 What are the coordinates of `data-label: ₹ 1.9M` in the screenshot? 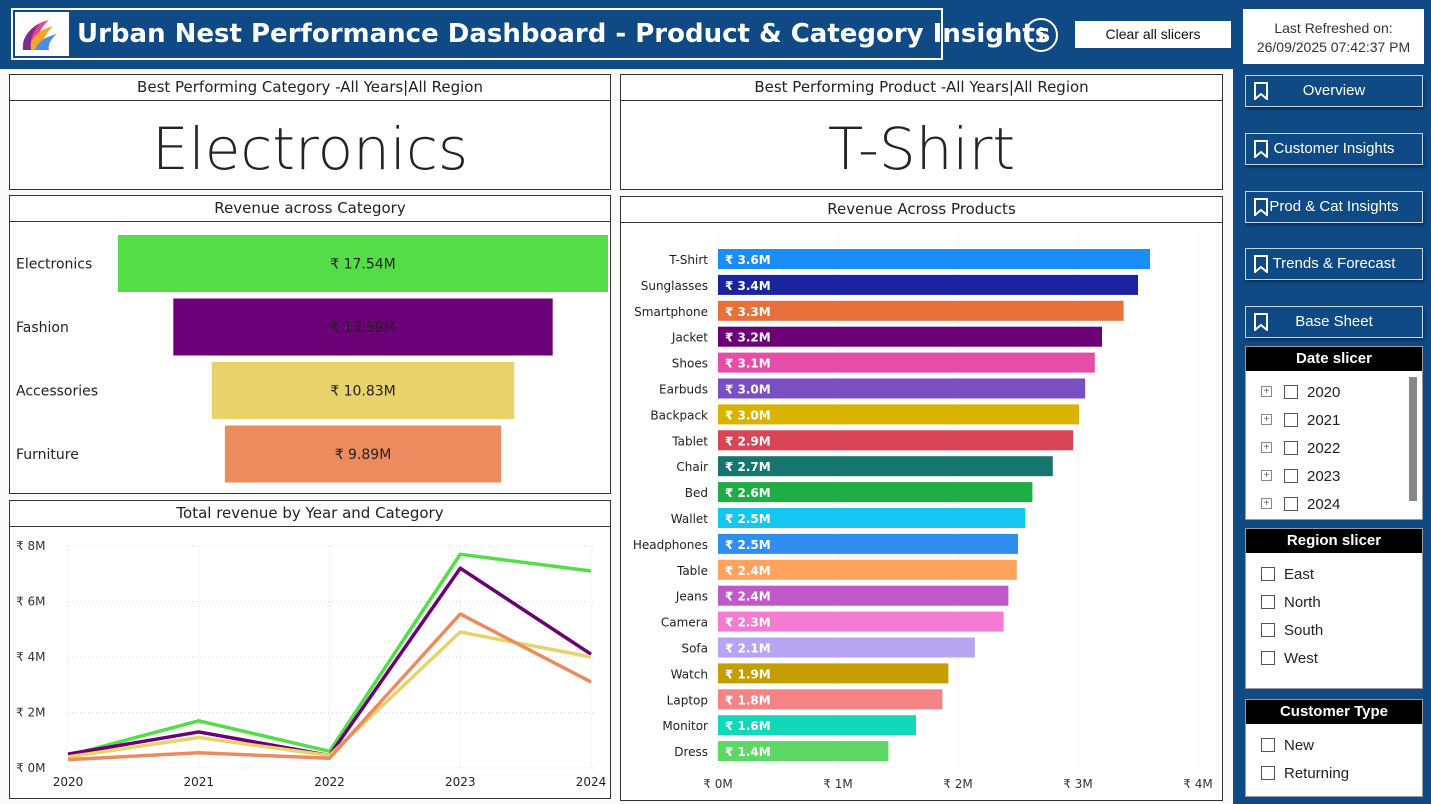 It's located at (748, 674).